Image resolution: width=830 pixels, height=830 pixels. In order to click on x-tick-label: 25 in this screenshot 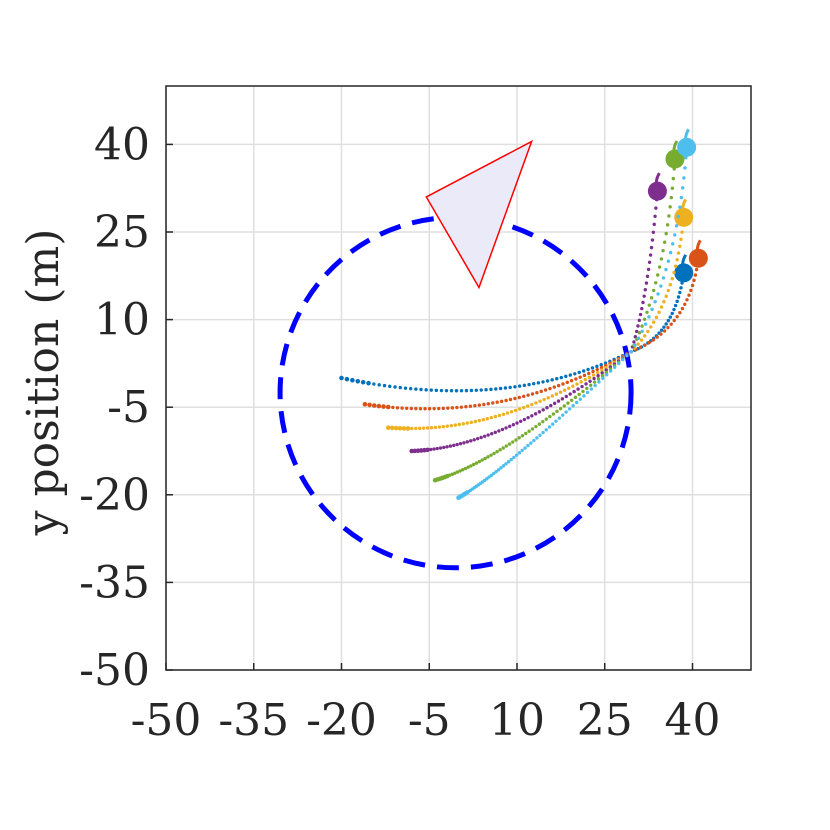, I will do `click(605, 720)`.